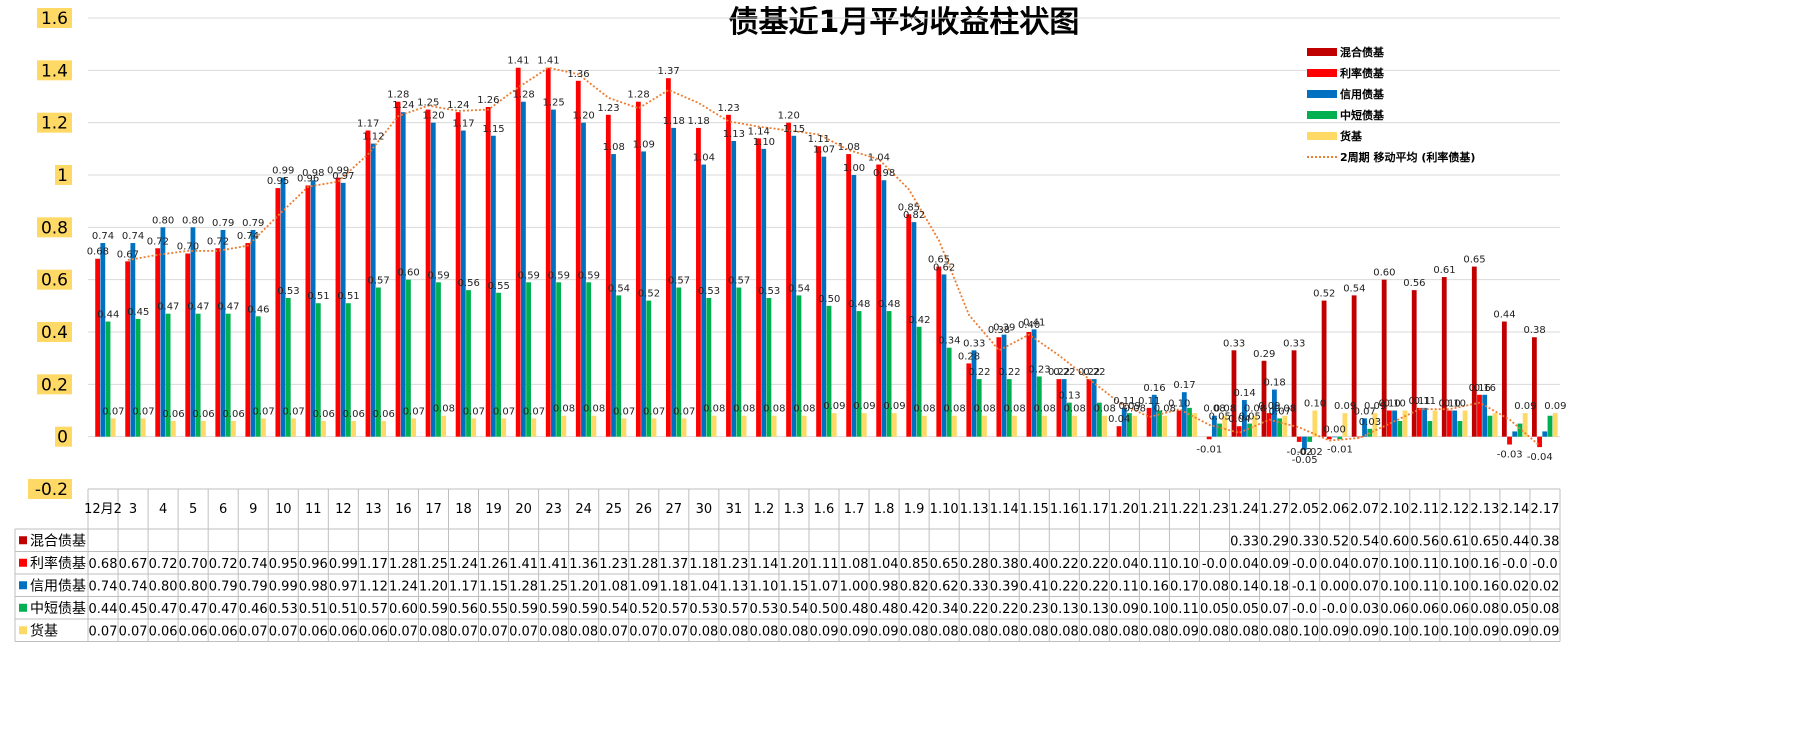  I want to click on y-tick-label: 0.2, so click(54, 385).